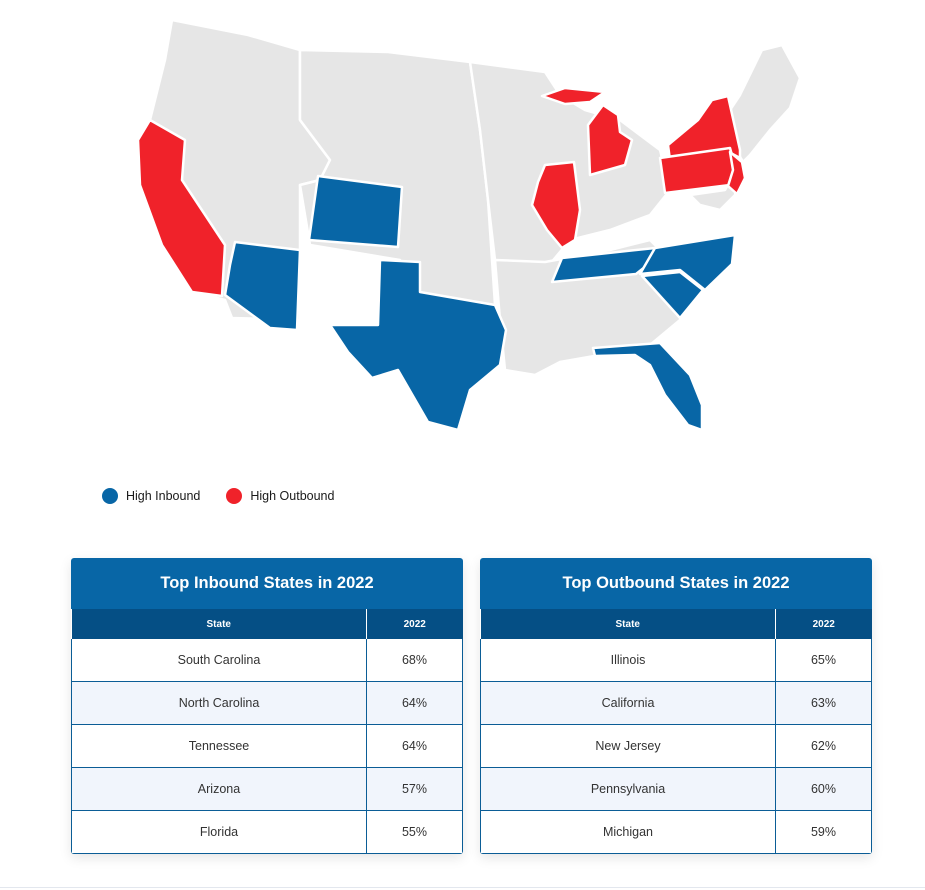 This screenshot has width=925, height=890. Describe the element at coordinates (262, 286) in the screenshot. I see `state-arizona` at that location.